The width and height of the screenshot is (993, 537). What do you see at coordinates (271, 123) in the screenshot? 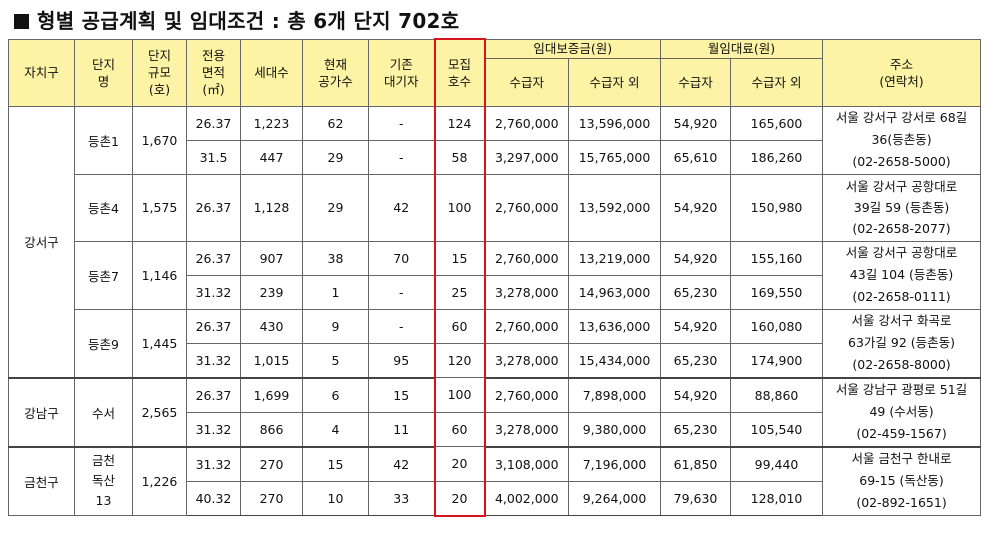
I see `households-cell: 1,223` at bounding box center [271, 123].